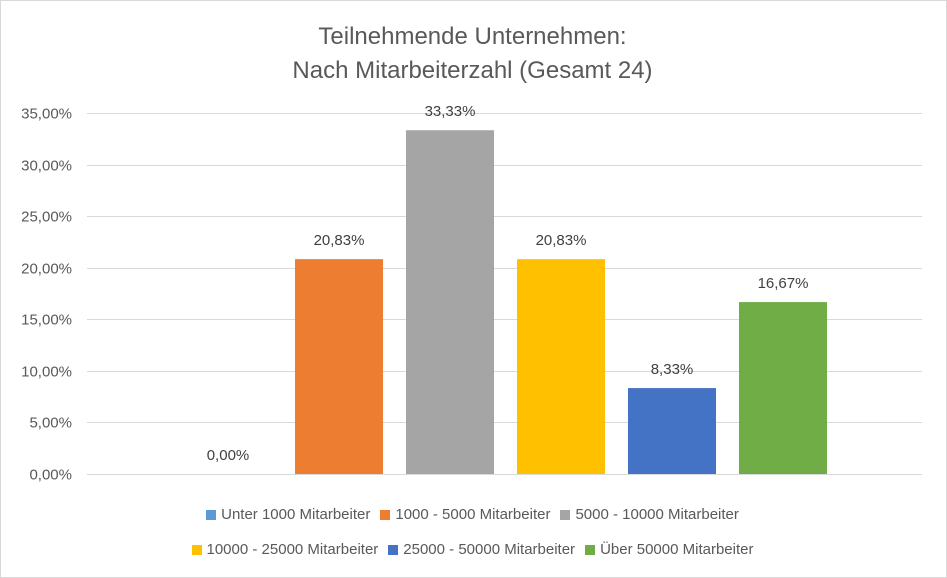 Image resolution: width=947 pixels, height=578 pixels. Describe the element at coordinates (46, 166) in the screenshot. I see `y-tick-label: 30,00%` at that location.